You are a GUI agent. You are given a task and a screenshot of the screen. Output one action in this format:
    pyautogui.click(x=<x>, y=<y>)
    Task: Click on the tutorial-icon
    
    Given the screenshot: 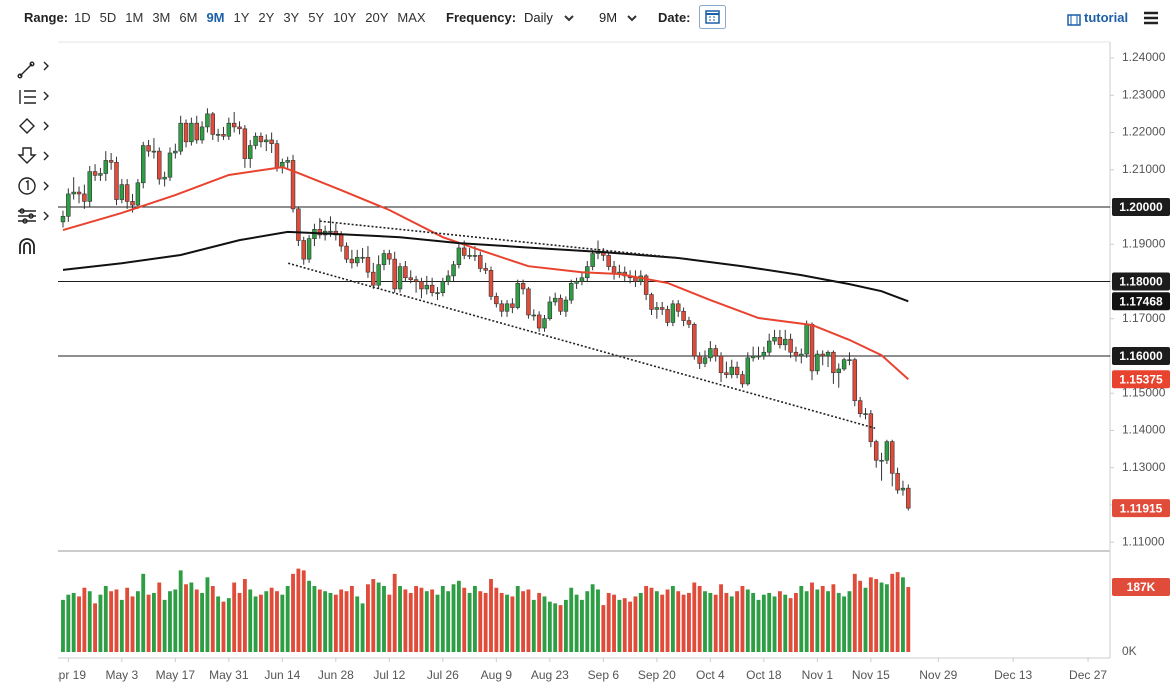 What is the action you would take?
    pyautogui.click(x=1074, y=20)
    